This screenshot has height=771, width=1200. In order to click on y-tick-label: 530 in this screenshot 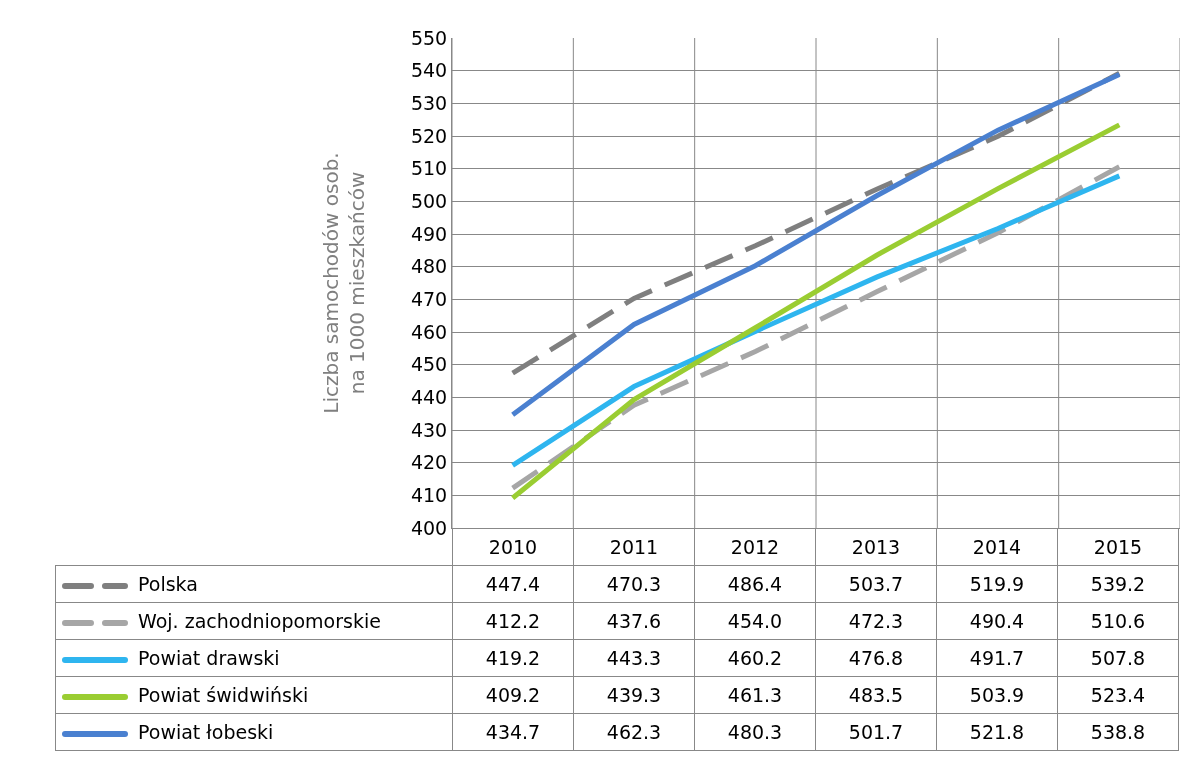, I will do `click(429, 102)`.